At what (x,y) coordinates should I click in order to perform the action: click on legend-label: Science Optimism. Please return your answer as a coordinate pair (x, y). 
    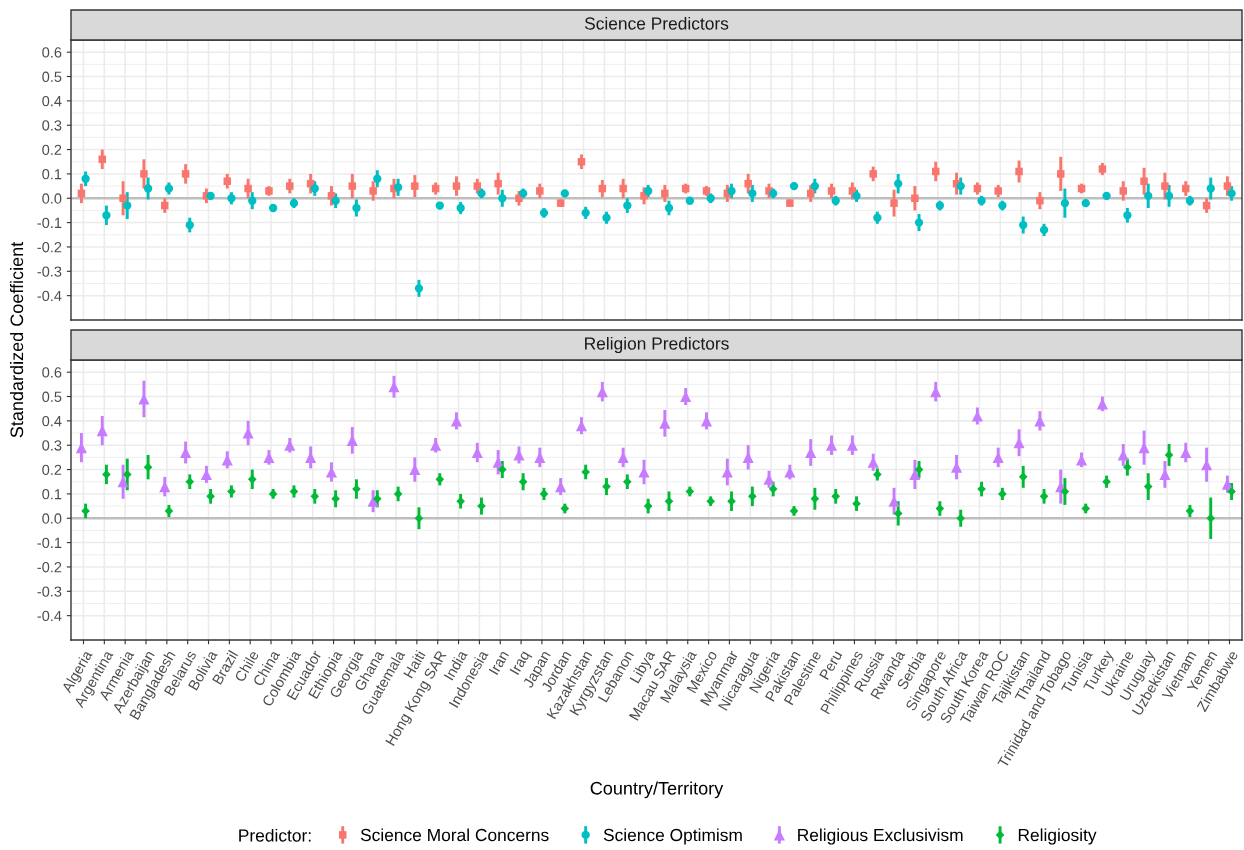
    Looking at the image, I should click on (672, 836).